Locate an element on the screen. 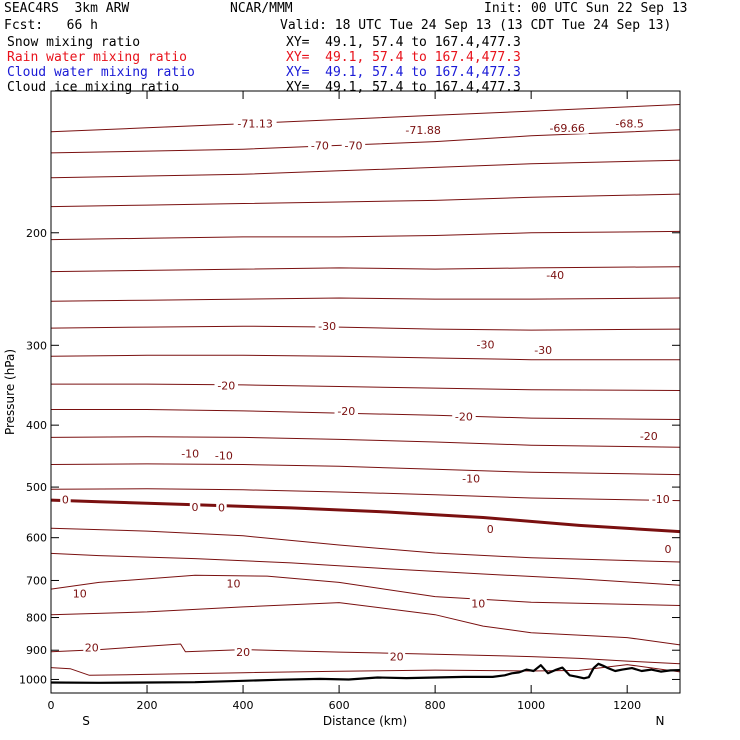 The width and height of the screenshot is (740, 740). y-tick-label: 500 is located at coordinates (36, 487).